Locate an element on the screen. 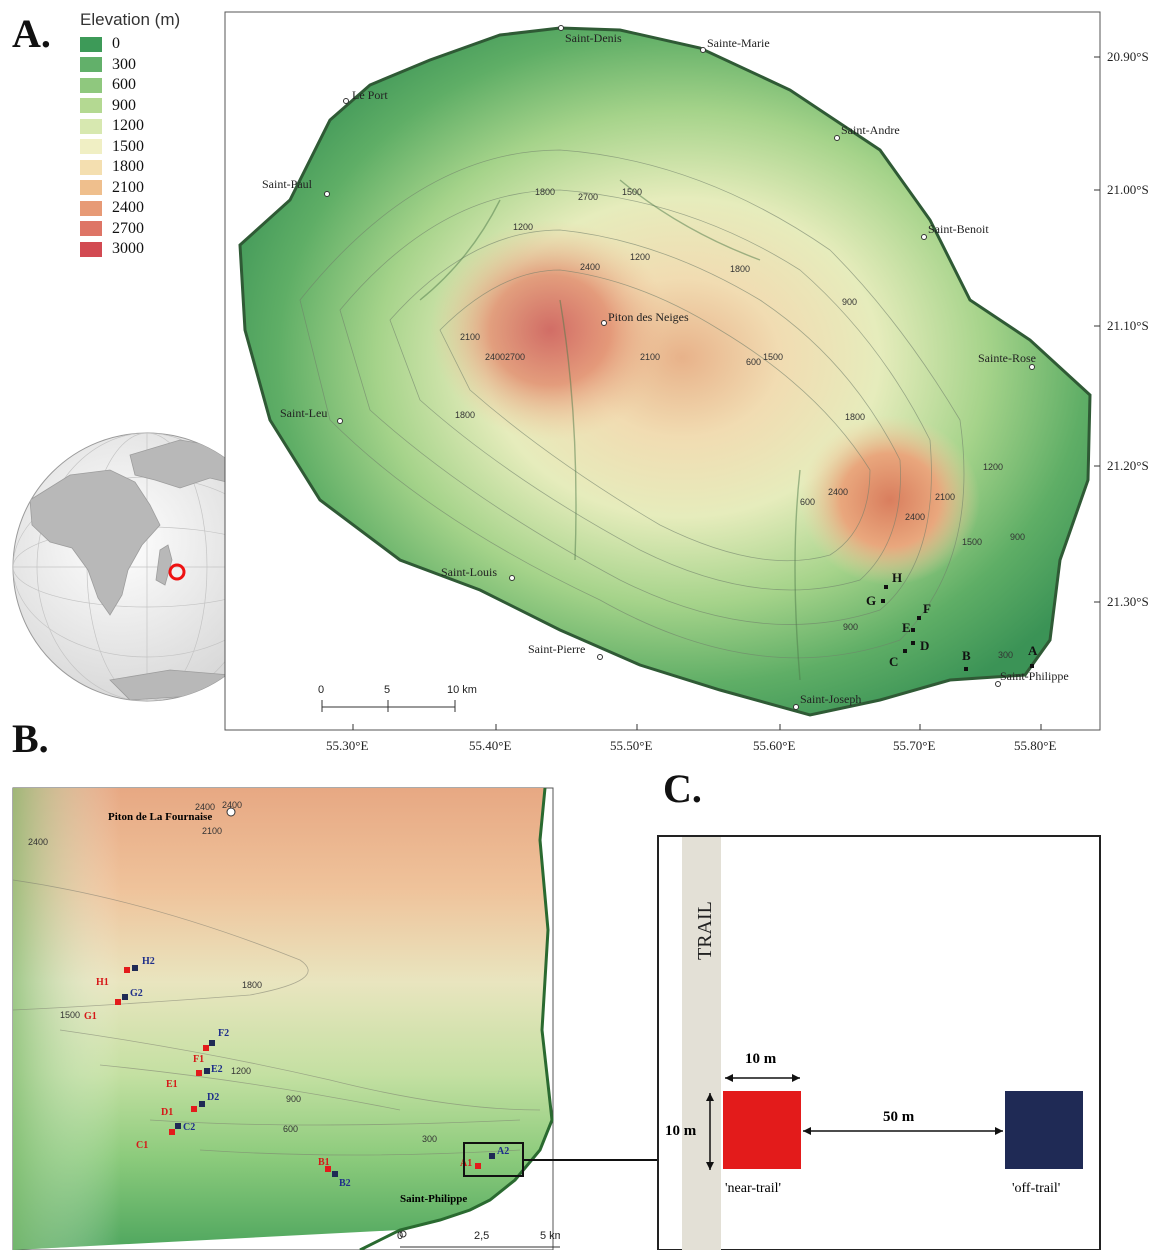 The image size is (1163, 1250). town-label: Sainte-Marie is located at coordinates (738, 43).